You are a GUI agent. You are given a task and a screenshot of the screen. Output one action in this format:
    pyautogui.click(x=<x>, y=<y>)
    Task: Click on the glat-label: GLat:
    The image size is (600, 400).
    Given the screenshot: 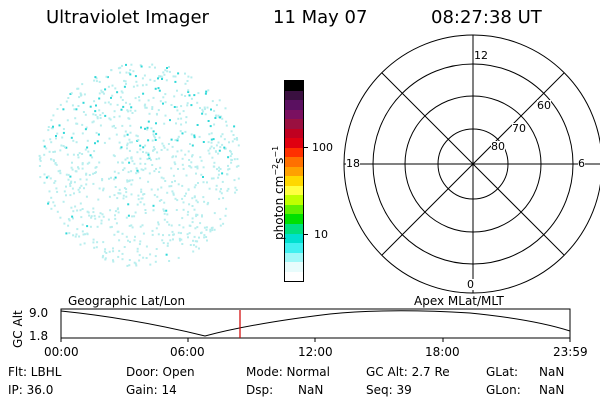 What is the action you would take?
    pyautogui.click(x=502, y=372)
    